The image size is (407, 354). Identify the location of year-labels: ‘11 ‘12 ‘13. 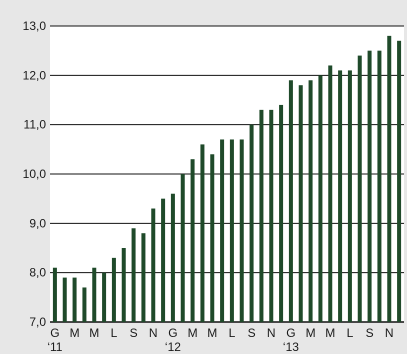
(173, 347).